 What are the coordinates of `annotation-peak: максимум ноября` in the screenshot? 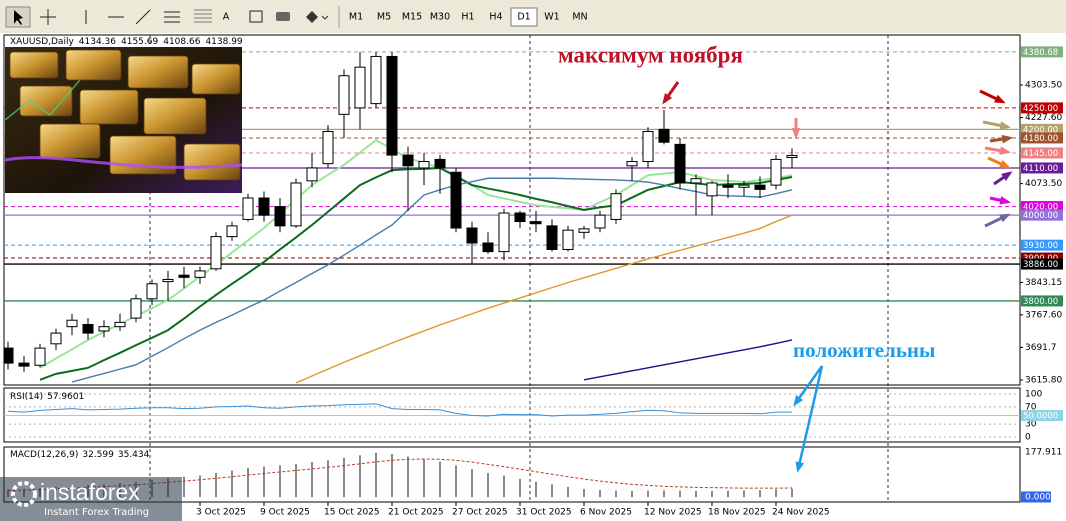 It's located at (650, 54).